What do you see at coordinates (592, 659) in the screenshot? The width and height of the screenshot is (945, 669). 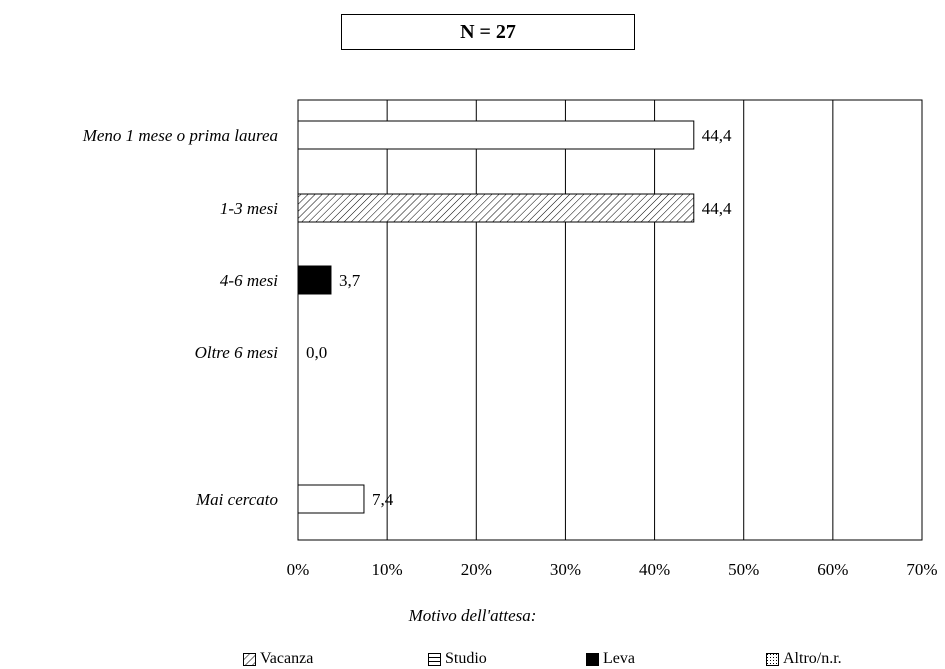 I see `legend-swatch-solid-icon` at bounding box center [592, 659].